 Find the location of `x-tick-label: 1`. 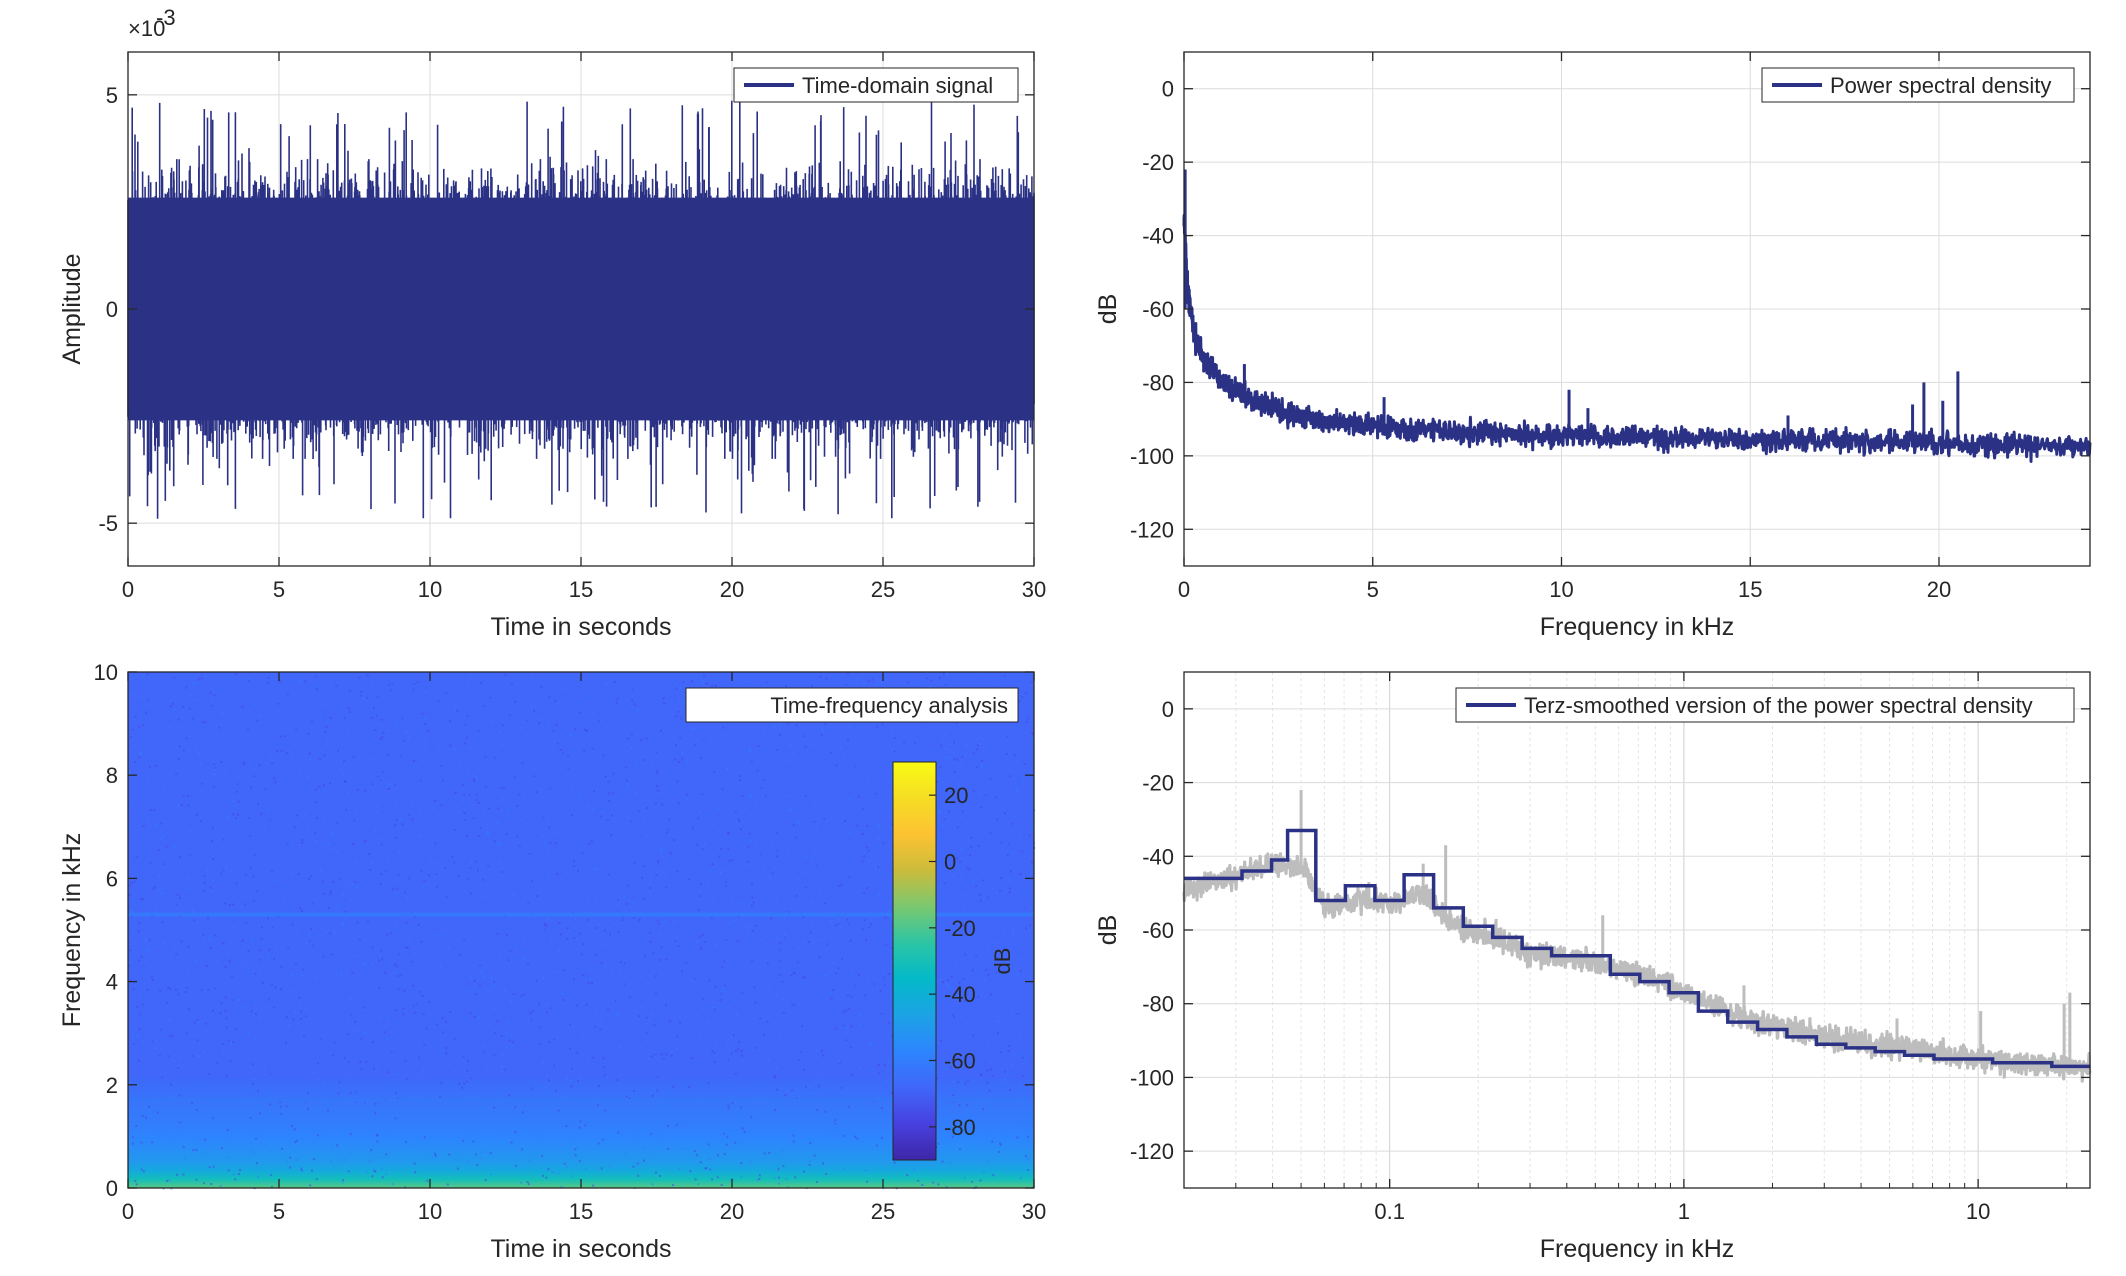

x-tick-label: 1 is located at coordinates (1684, 1211).